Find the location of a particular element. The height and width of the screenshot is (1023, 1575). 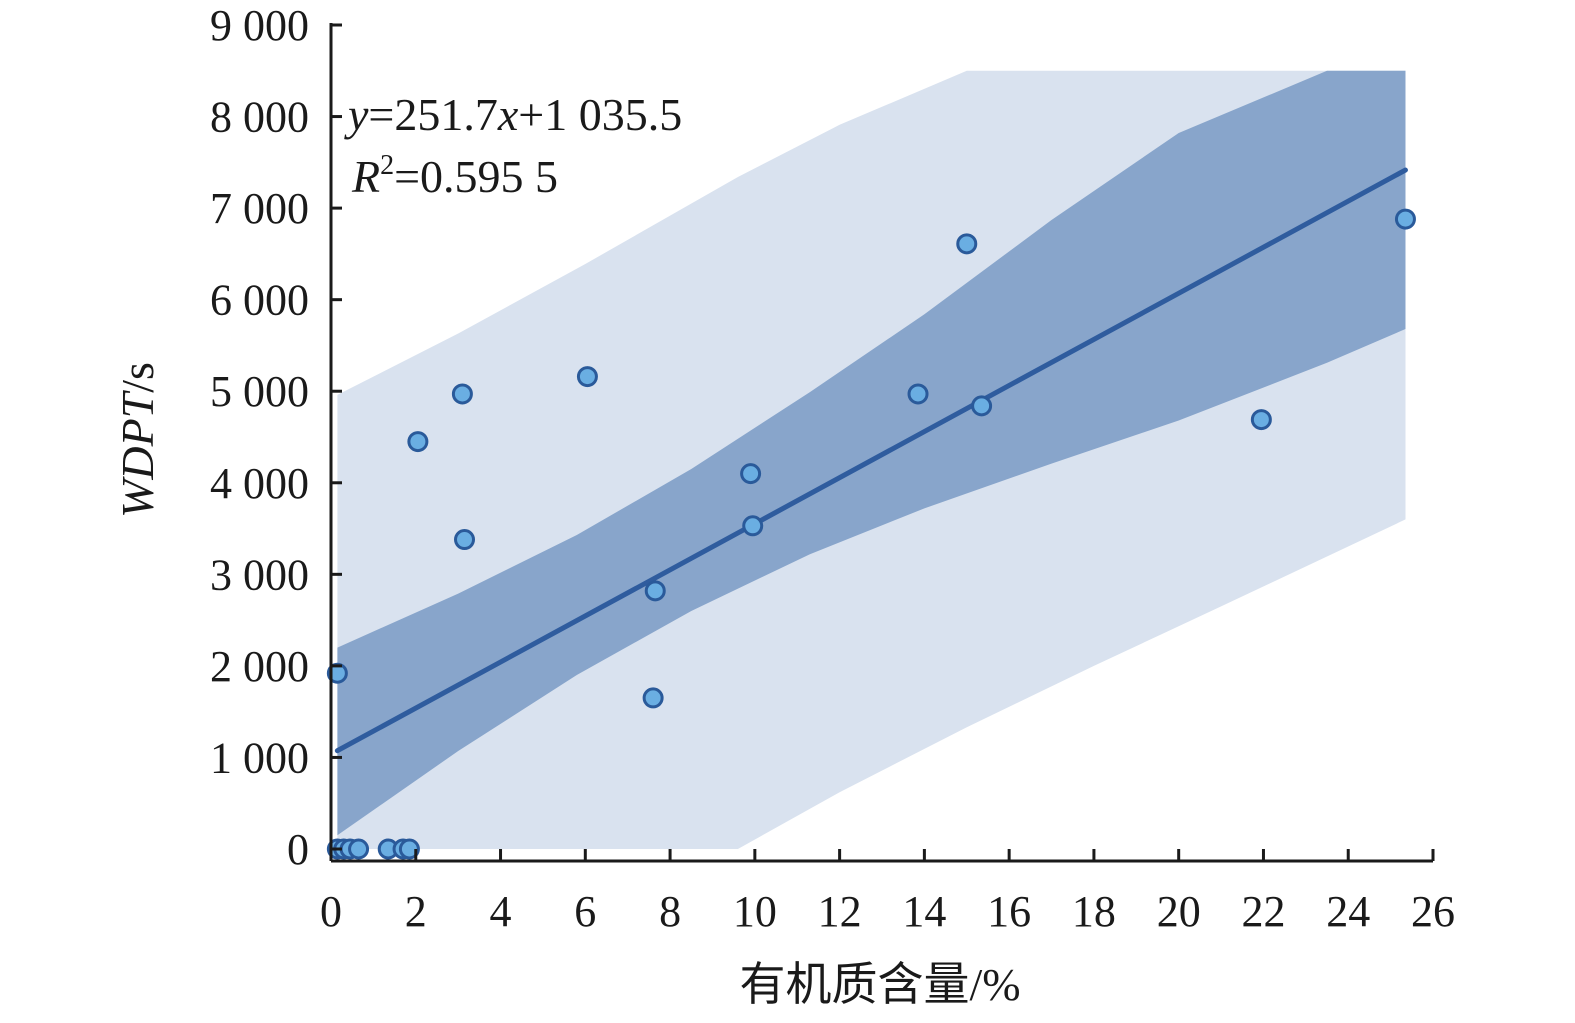

regression-equation: y=251.7x+1 035.5 is located at coordinates (513, 114).